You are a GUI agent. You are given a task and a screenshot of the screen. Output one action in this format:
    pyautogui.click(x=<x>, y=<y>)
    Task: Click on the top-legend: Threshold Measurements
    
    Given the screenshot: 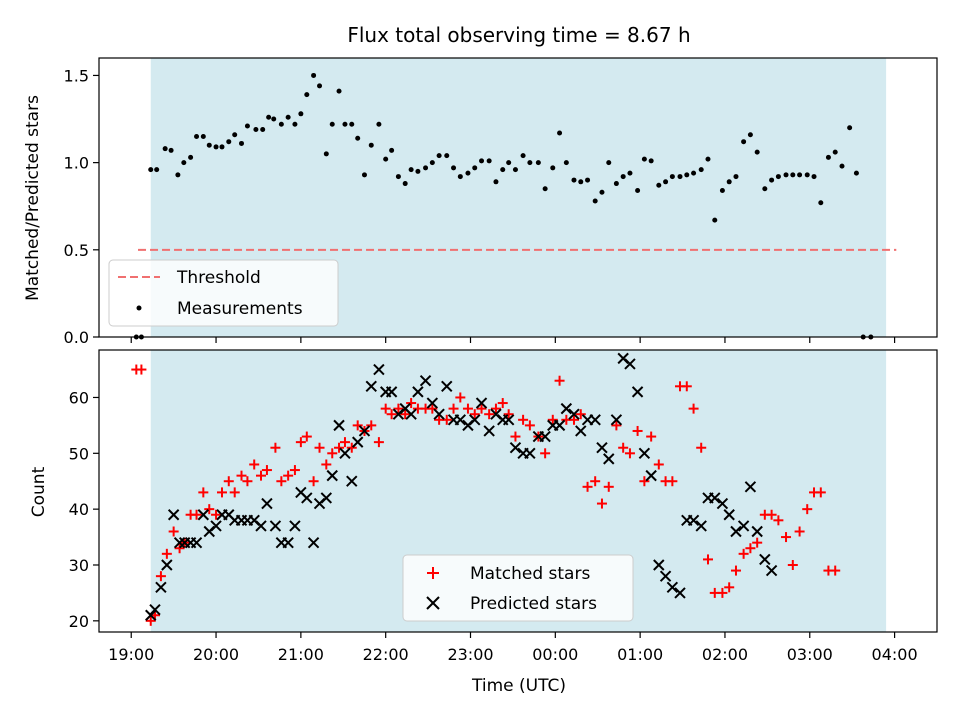 What is the action you would take?
    pyautogui.click(x=223, y=293)
    